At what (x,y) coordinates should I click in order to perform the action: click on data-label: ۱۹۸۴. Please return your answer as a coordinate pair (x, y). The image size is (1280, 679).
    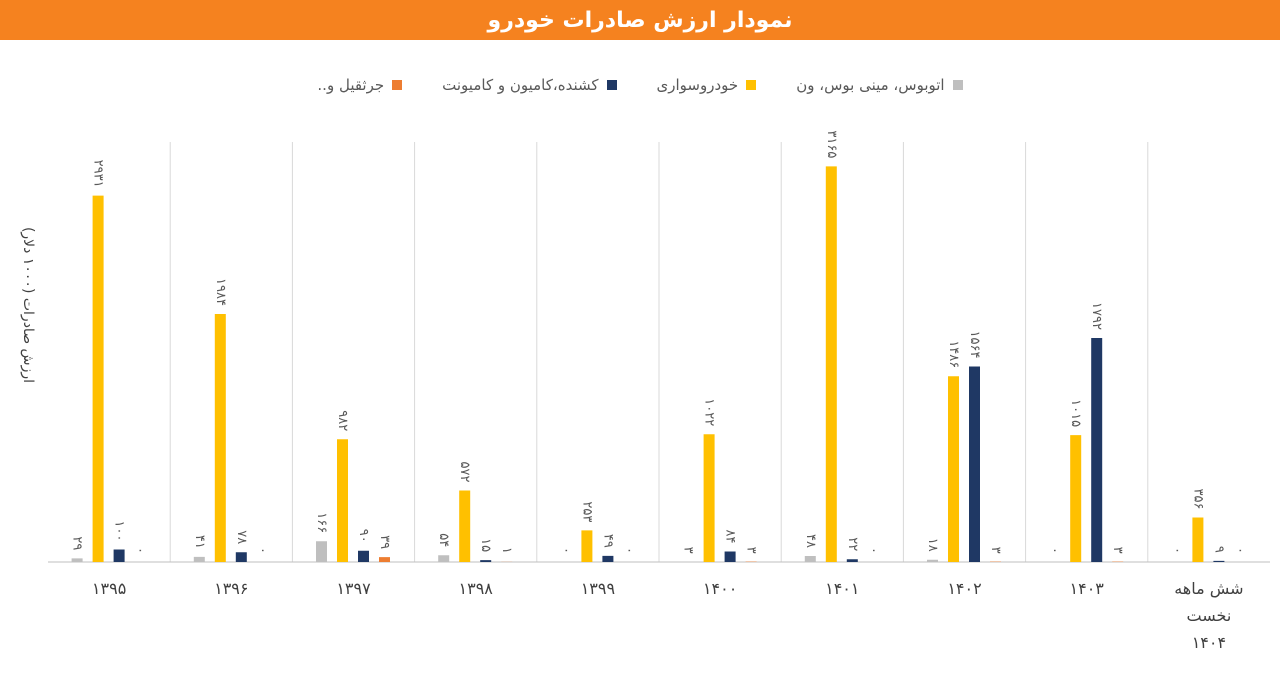
    Looking at the image, I should click on (220, 292).